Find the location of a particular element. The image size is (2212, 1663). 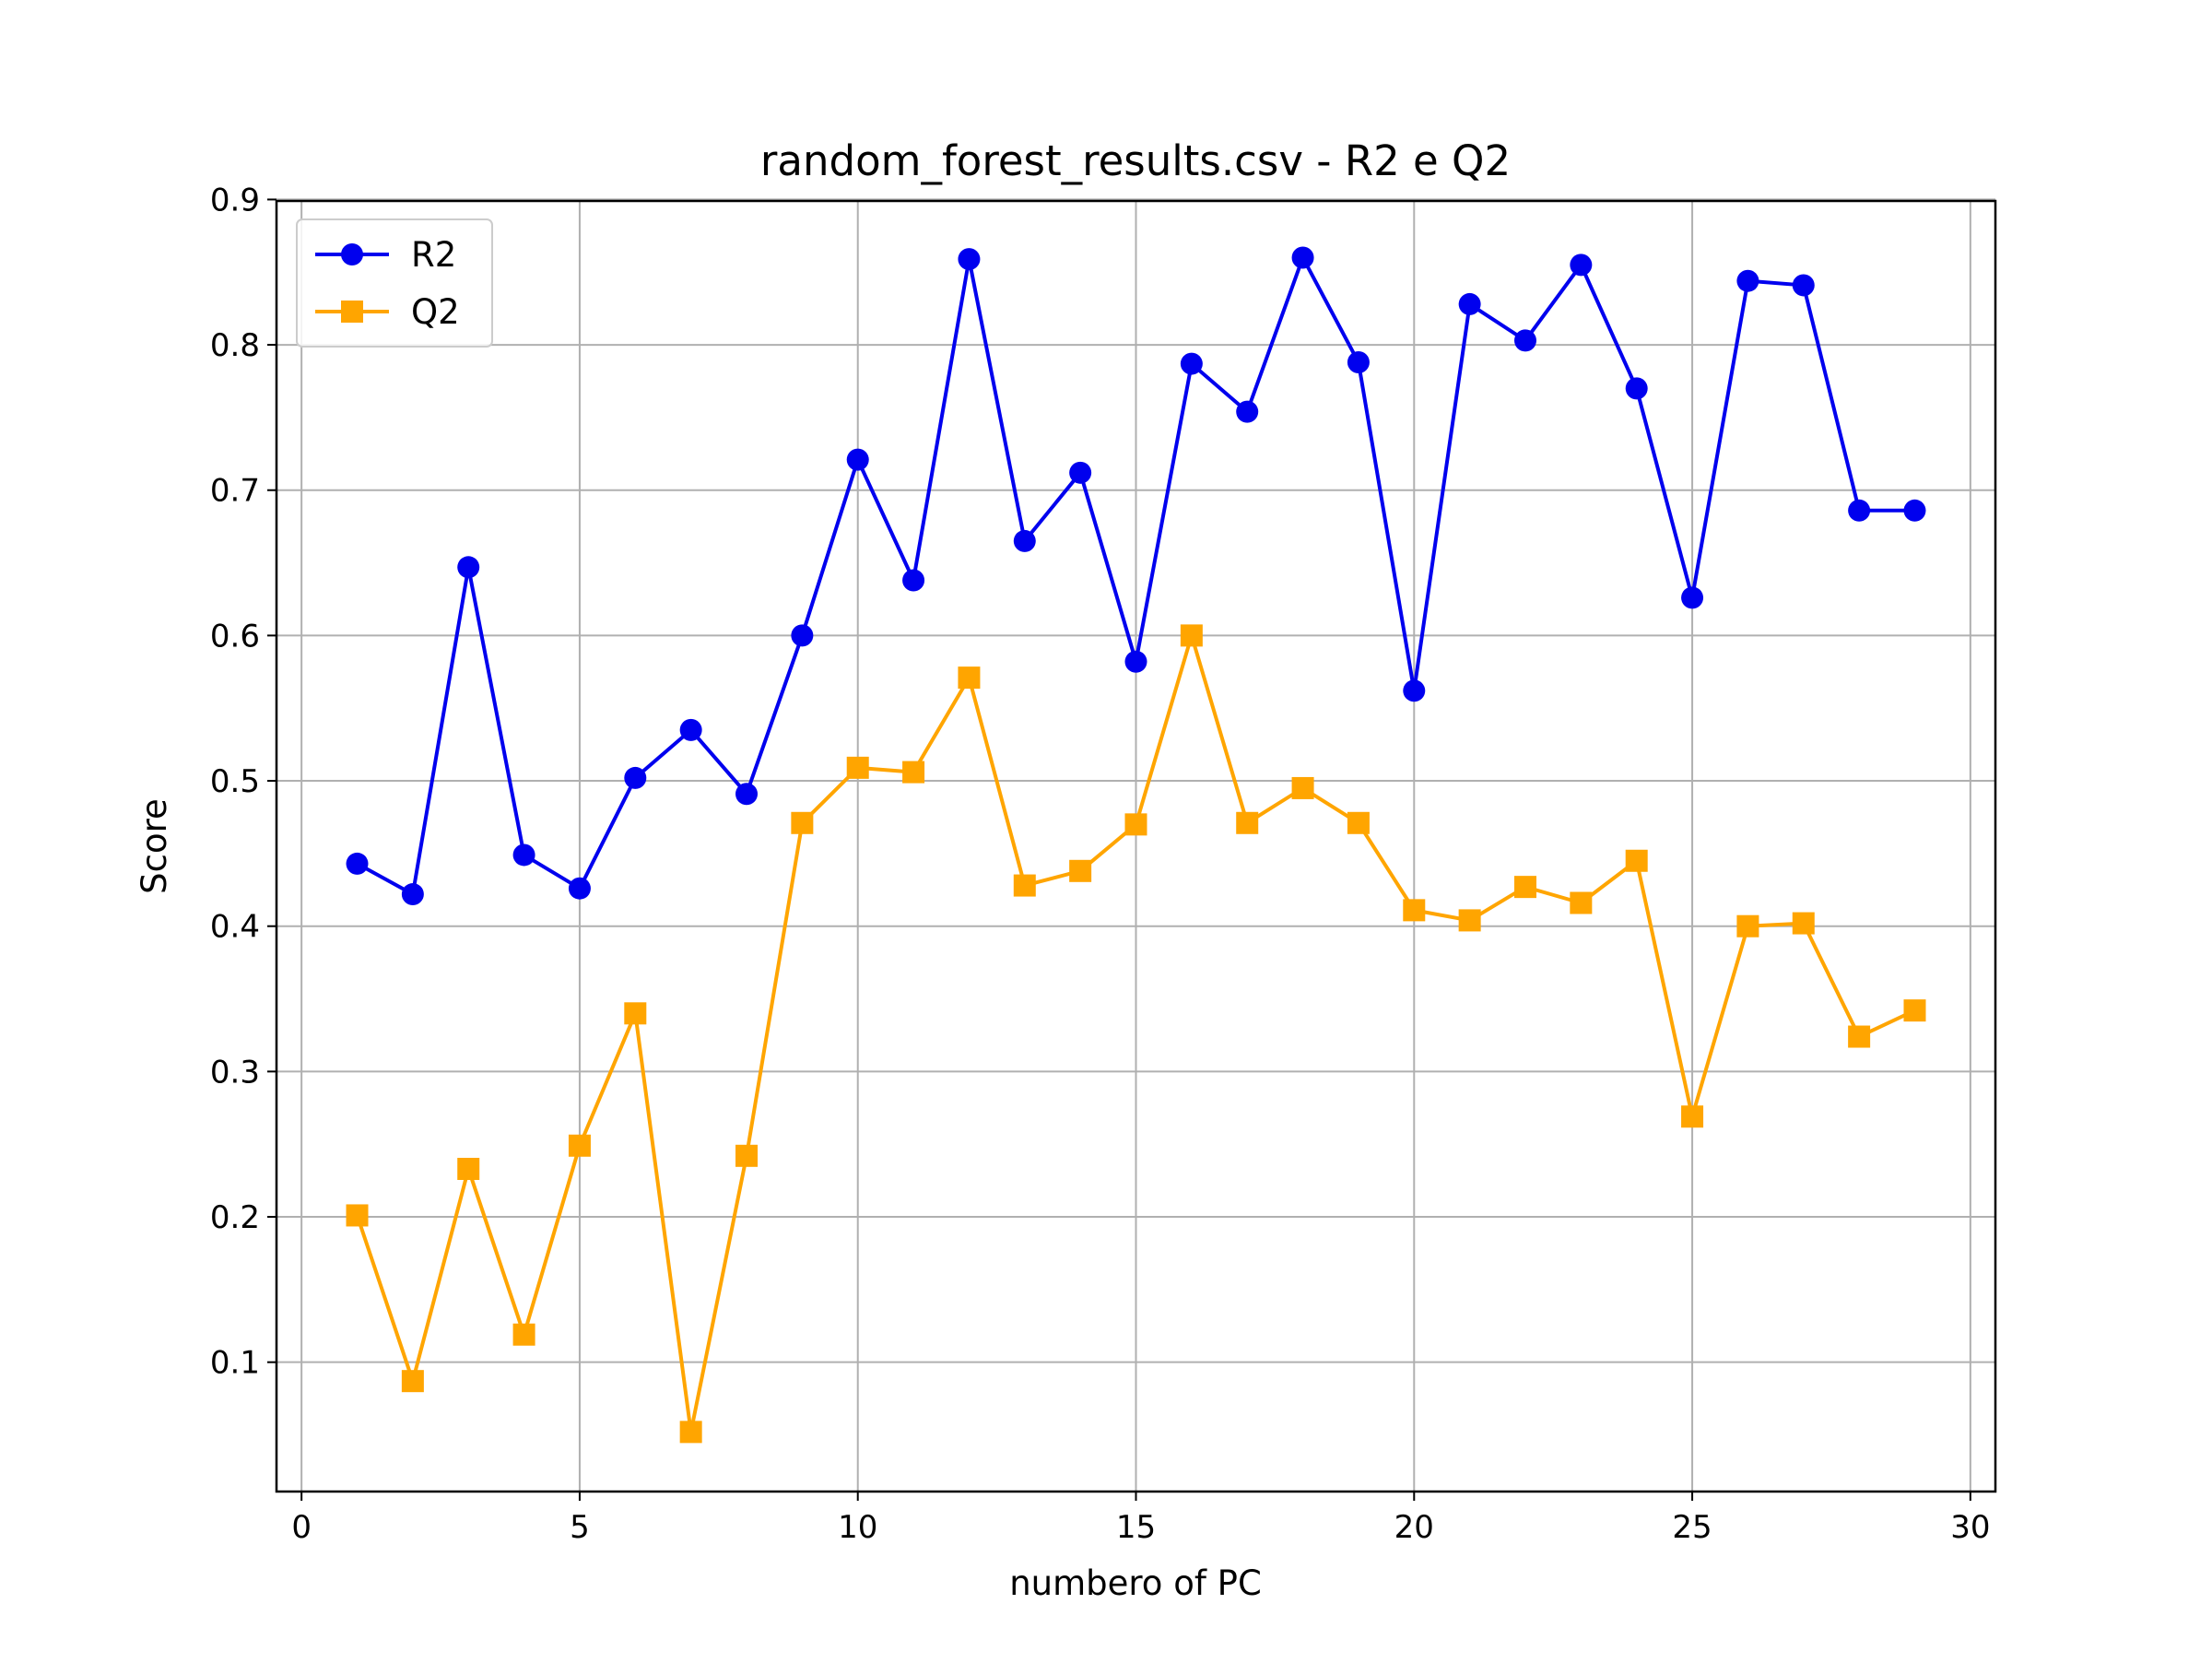

legend-marker-r2 is located at coordinates (352, 254).